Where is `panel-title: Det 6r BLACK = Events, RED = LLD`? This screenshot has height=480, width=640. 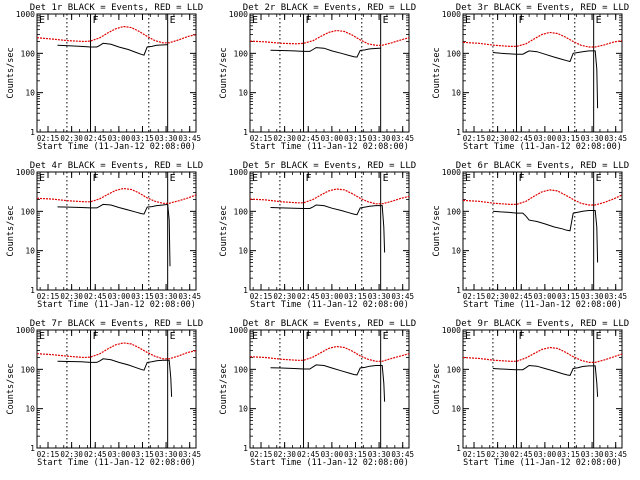 panel-title: Det 6r BLACK = Events, RED = LLD is located at coordinates (542, 166).